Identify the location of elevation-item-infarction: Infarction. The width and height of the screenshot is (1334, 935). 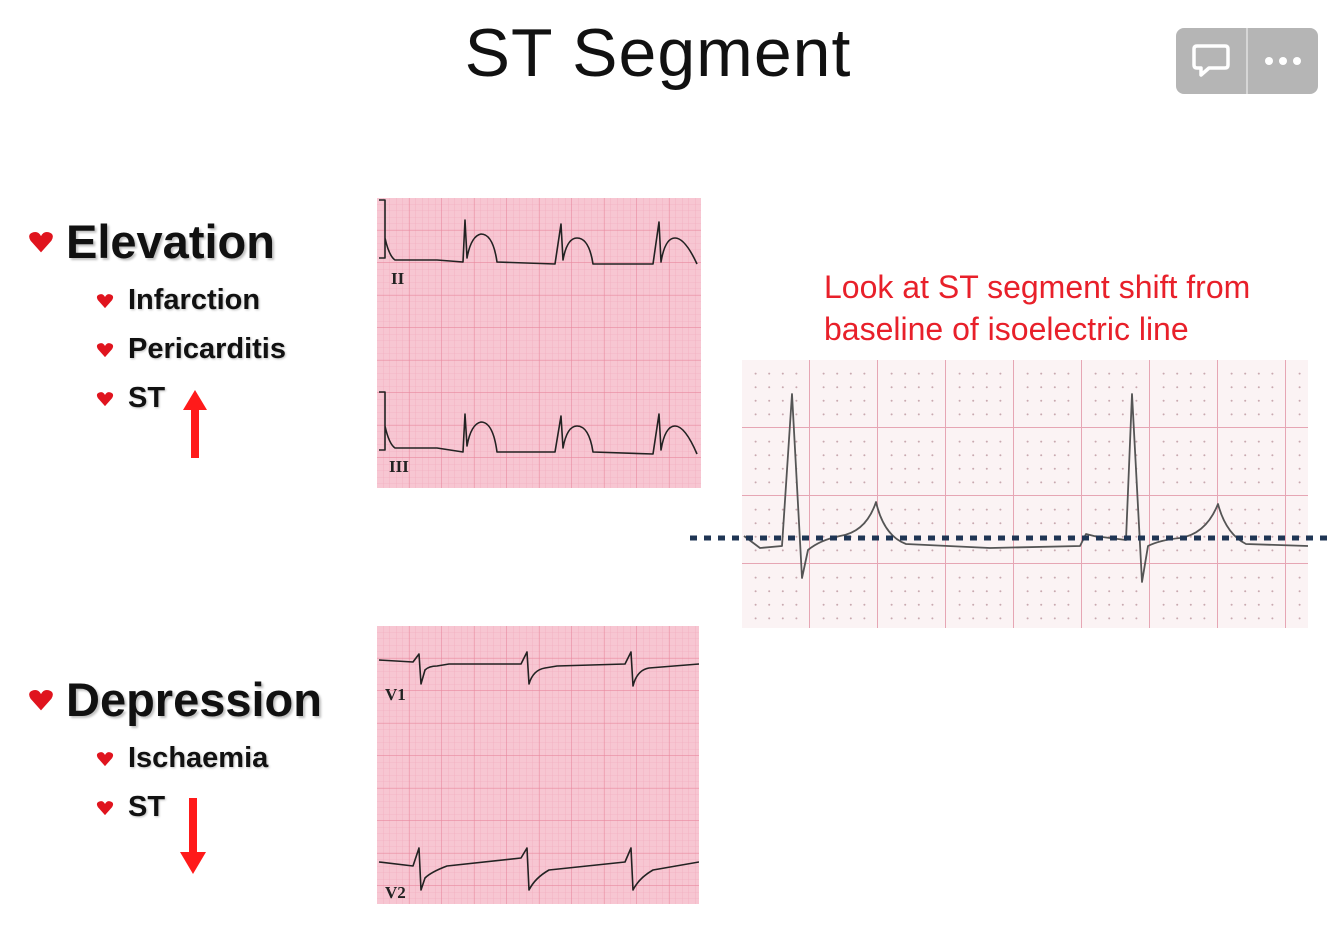
(194, 300).